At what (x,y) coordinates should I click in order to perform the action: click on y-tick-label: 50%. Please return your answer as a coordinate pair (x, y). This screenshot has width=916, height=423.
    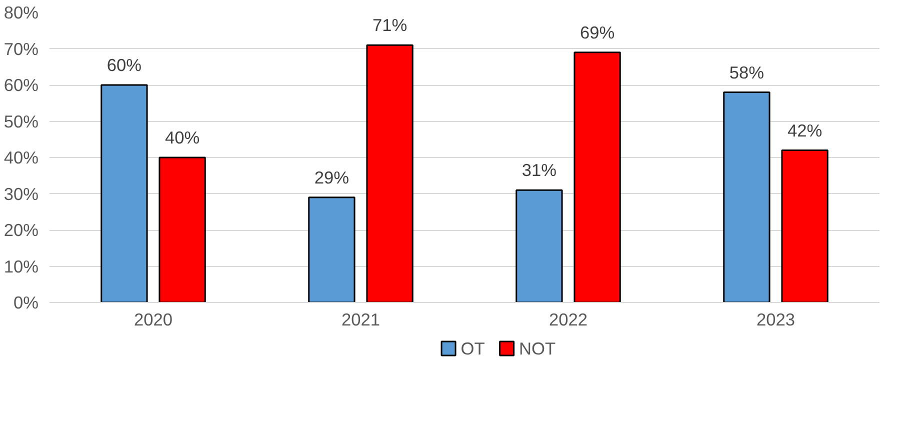
    Looking at the image, I should click on (21, 121).